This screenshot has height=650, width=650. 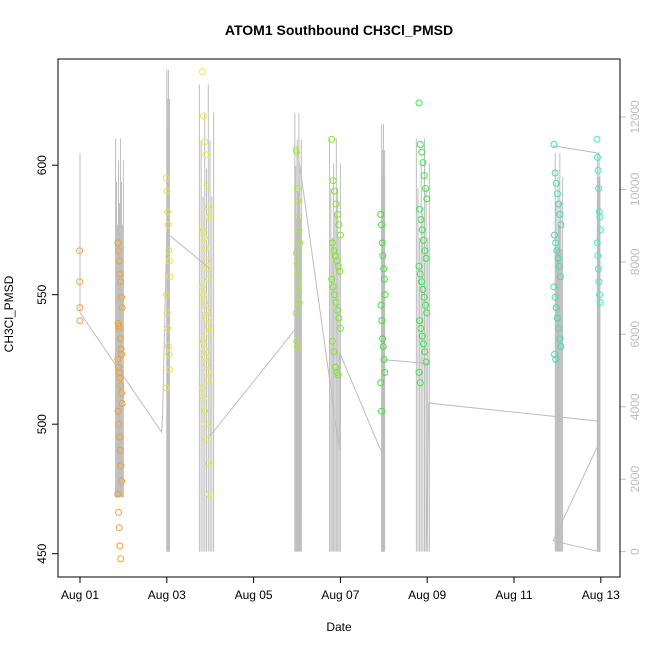 I want to click on y-tick-label: 500, so click(x=42, y=424).